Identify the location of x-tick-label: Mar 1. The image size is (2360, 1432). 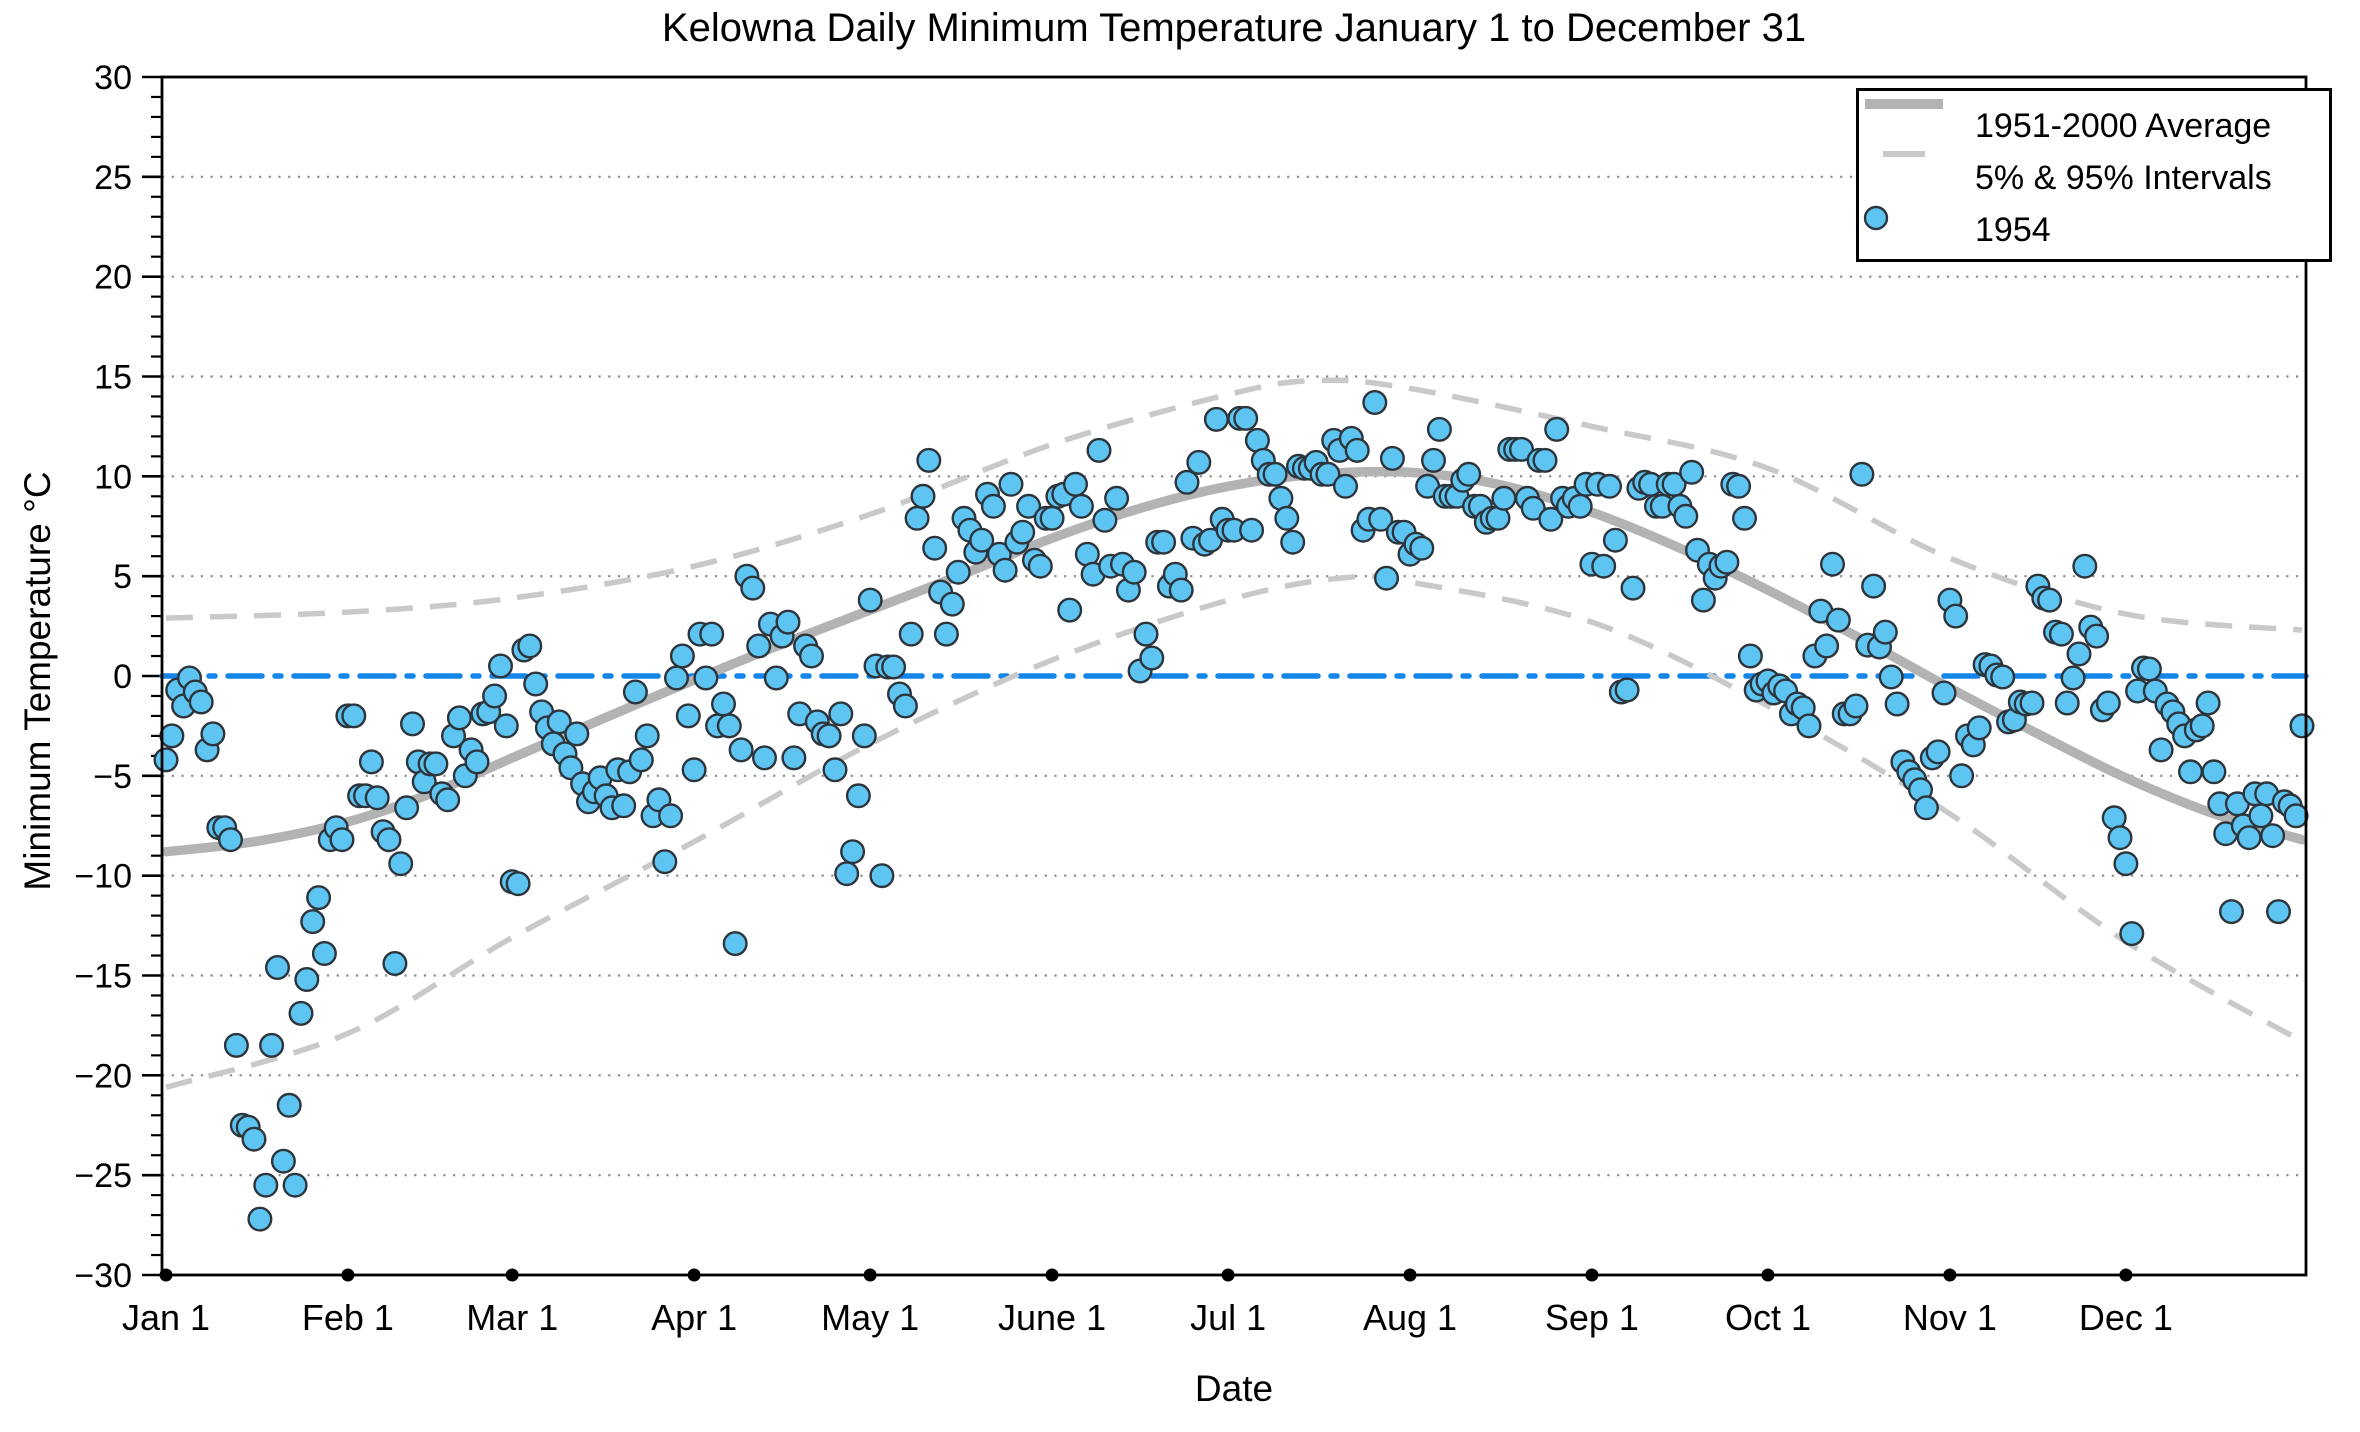
(512, 1317).